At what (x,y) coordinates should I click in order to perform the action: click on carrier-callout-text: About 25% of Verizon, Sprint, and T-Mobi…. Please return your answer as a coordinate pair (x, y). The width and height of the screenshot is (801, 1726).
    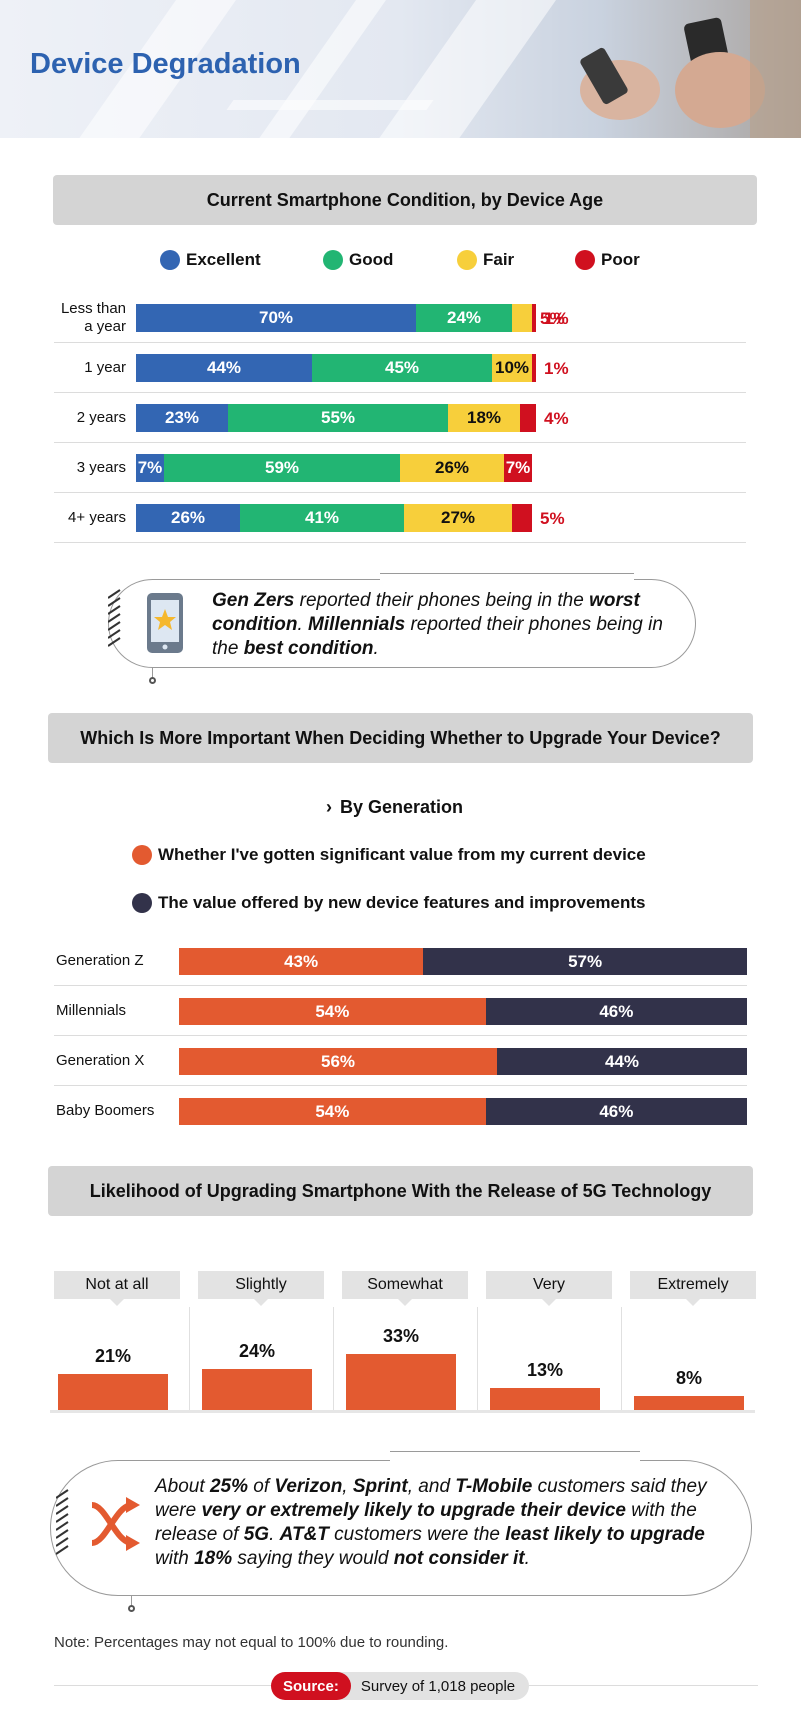
    Looking at the image, I should click on (431, 1522).